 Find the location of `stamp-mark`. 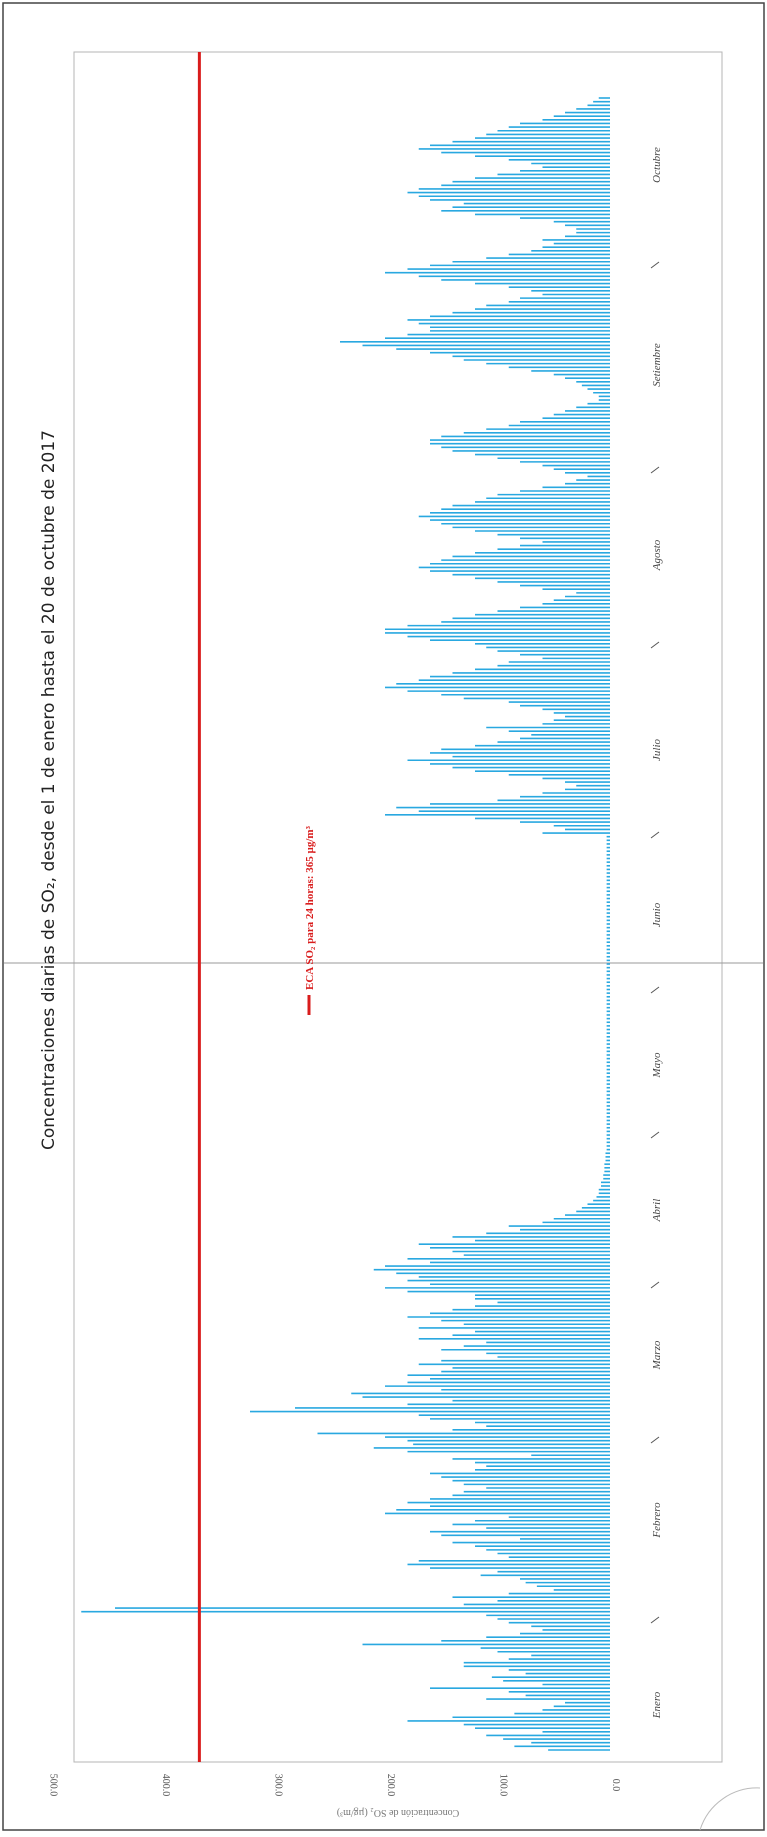

stamp-mark is located at coordinates (730, 1809).